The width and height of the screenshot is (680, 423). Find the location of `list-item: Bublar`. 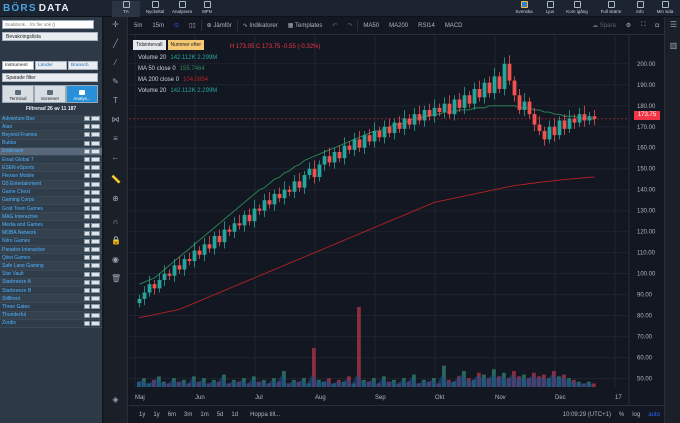

list-item: Bublar is located at coordinates (51, 143).